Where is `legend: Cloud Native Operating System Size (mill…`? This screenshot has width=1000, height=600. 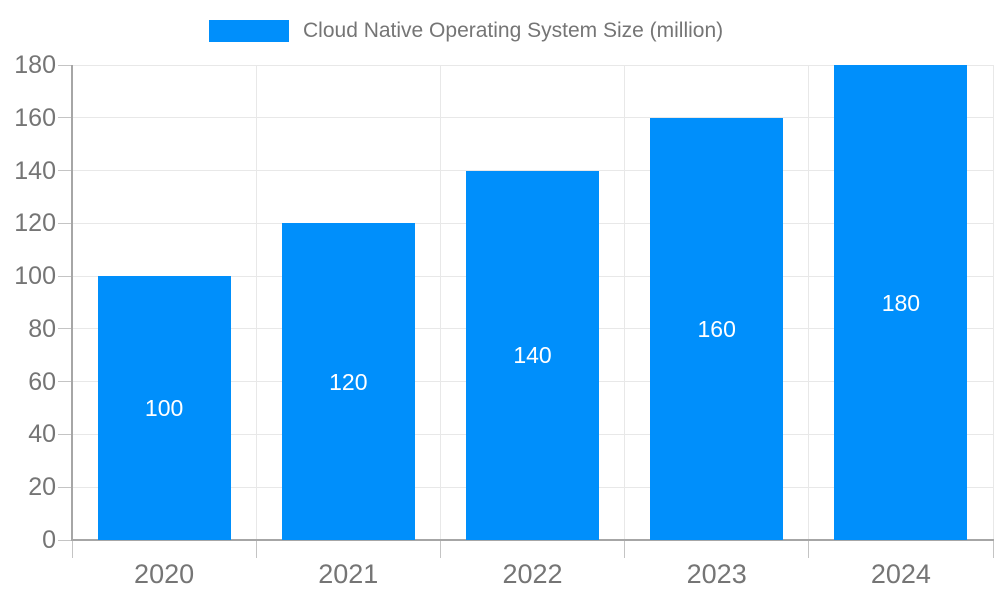 legend: Cloud Native Operating System Size (mill… is located at coordinates (466, 31).